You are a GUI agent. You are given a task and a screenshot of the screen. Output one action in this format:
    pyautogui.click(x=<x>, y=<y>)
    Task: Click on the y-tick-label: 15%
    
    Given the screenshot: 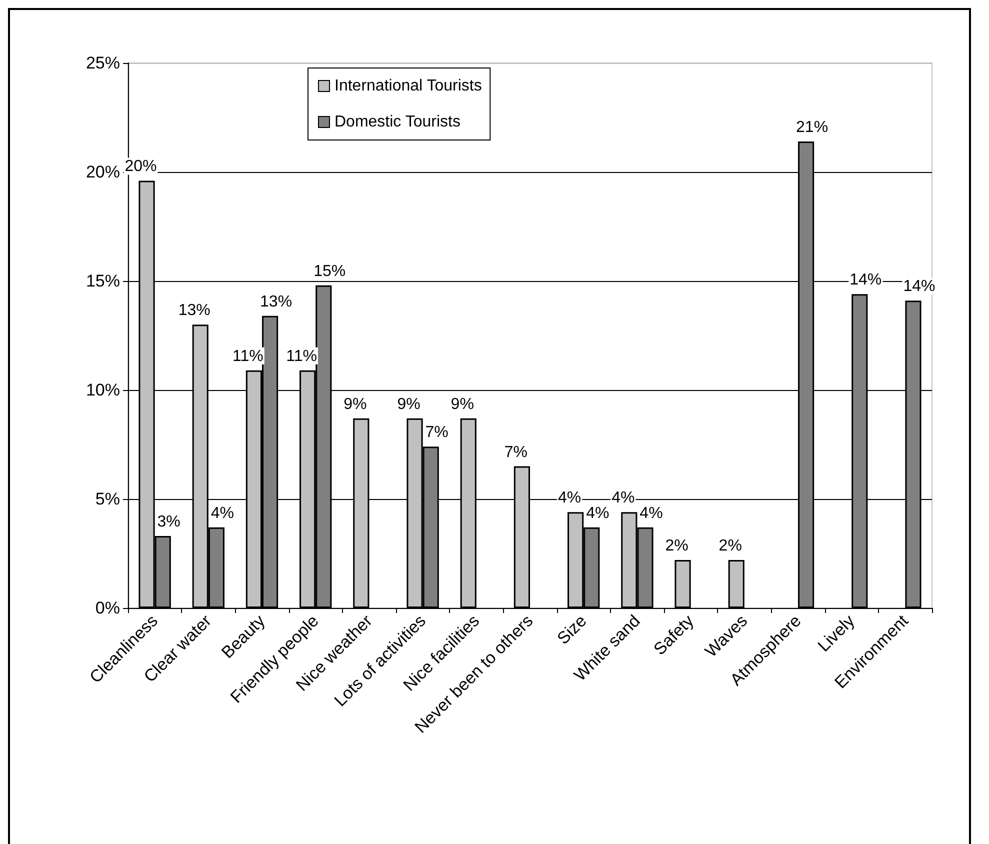 What is the action you would take?
    pyautogui.click(x=103, y=281)
    